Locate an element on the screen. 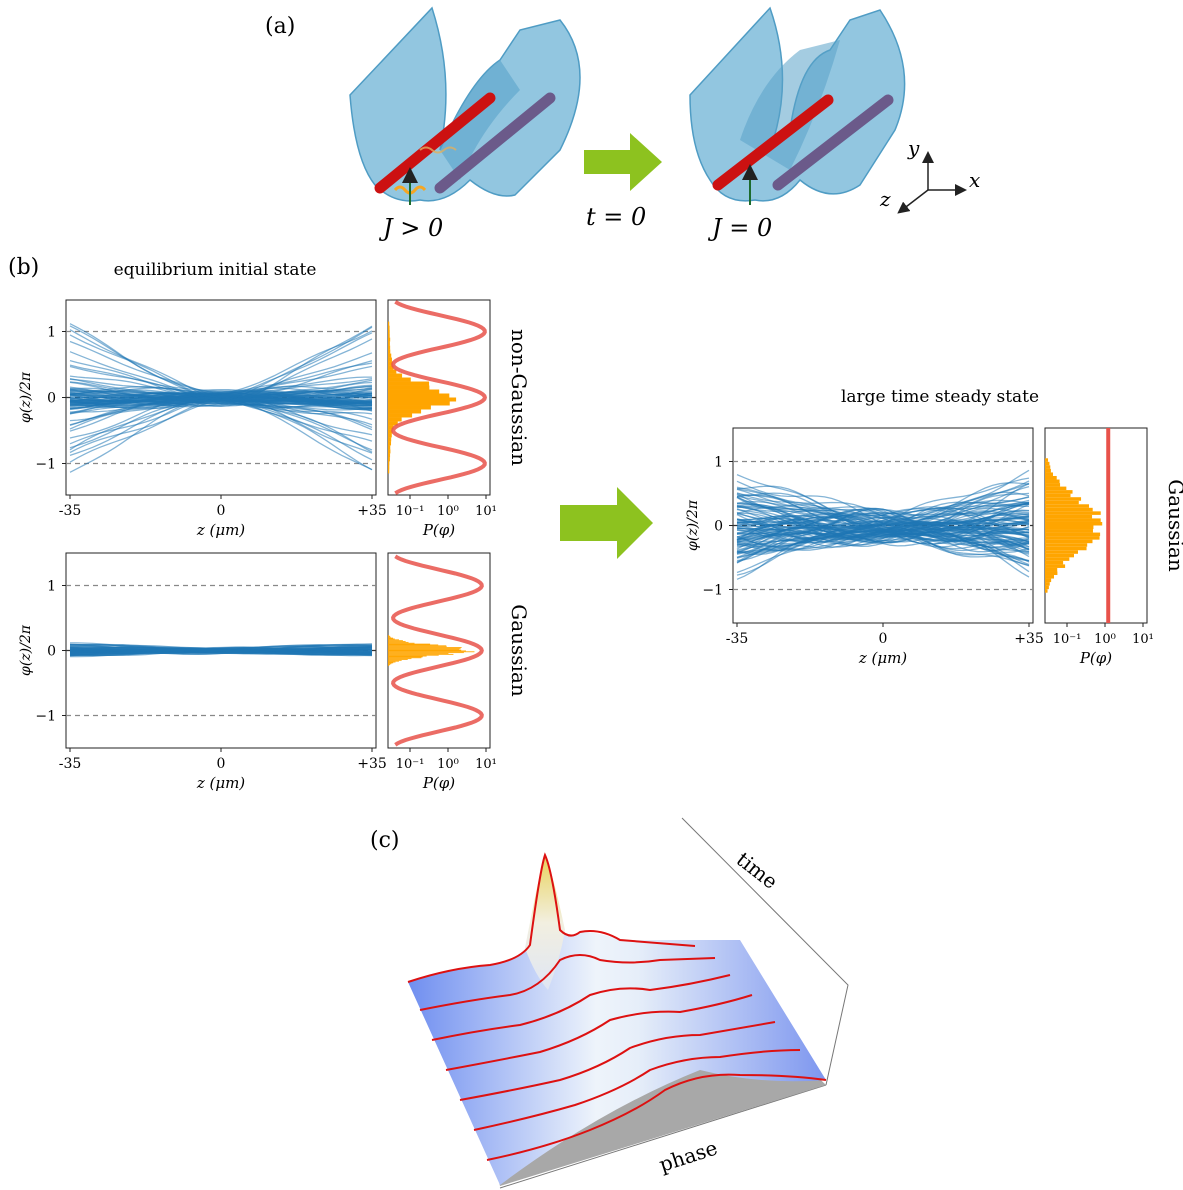  trap-coupled is located at coordinates (465, 105).